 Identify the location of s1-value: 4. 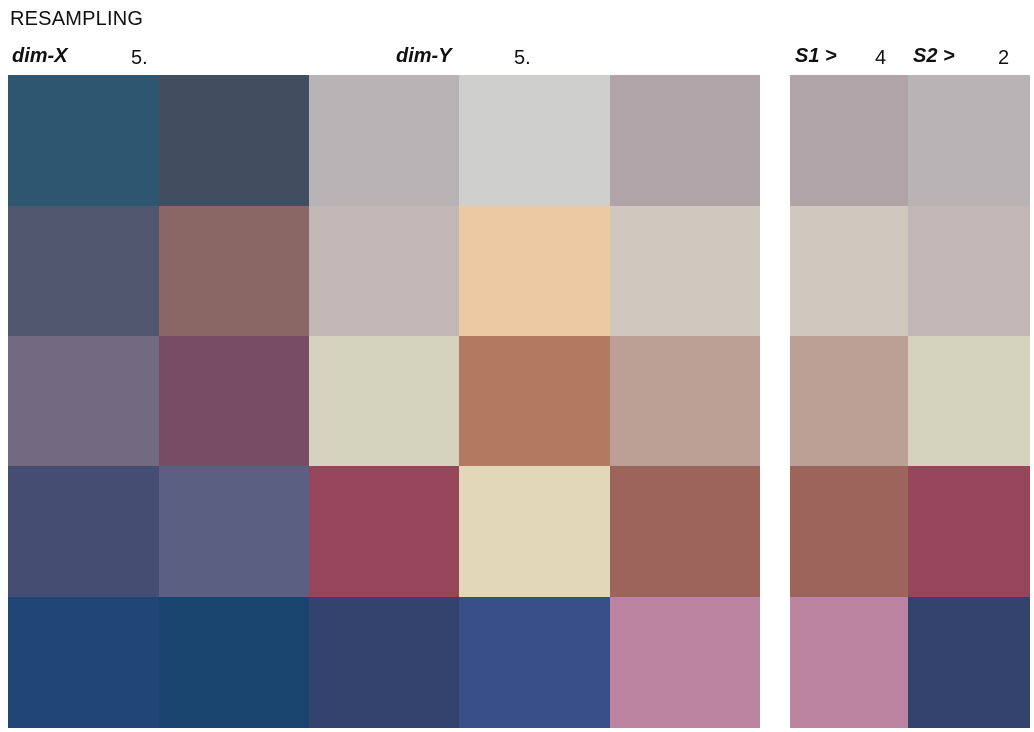
(881, 58).